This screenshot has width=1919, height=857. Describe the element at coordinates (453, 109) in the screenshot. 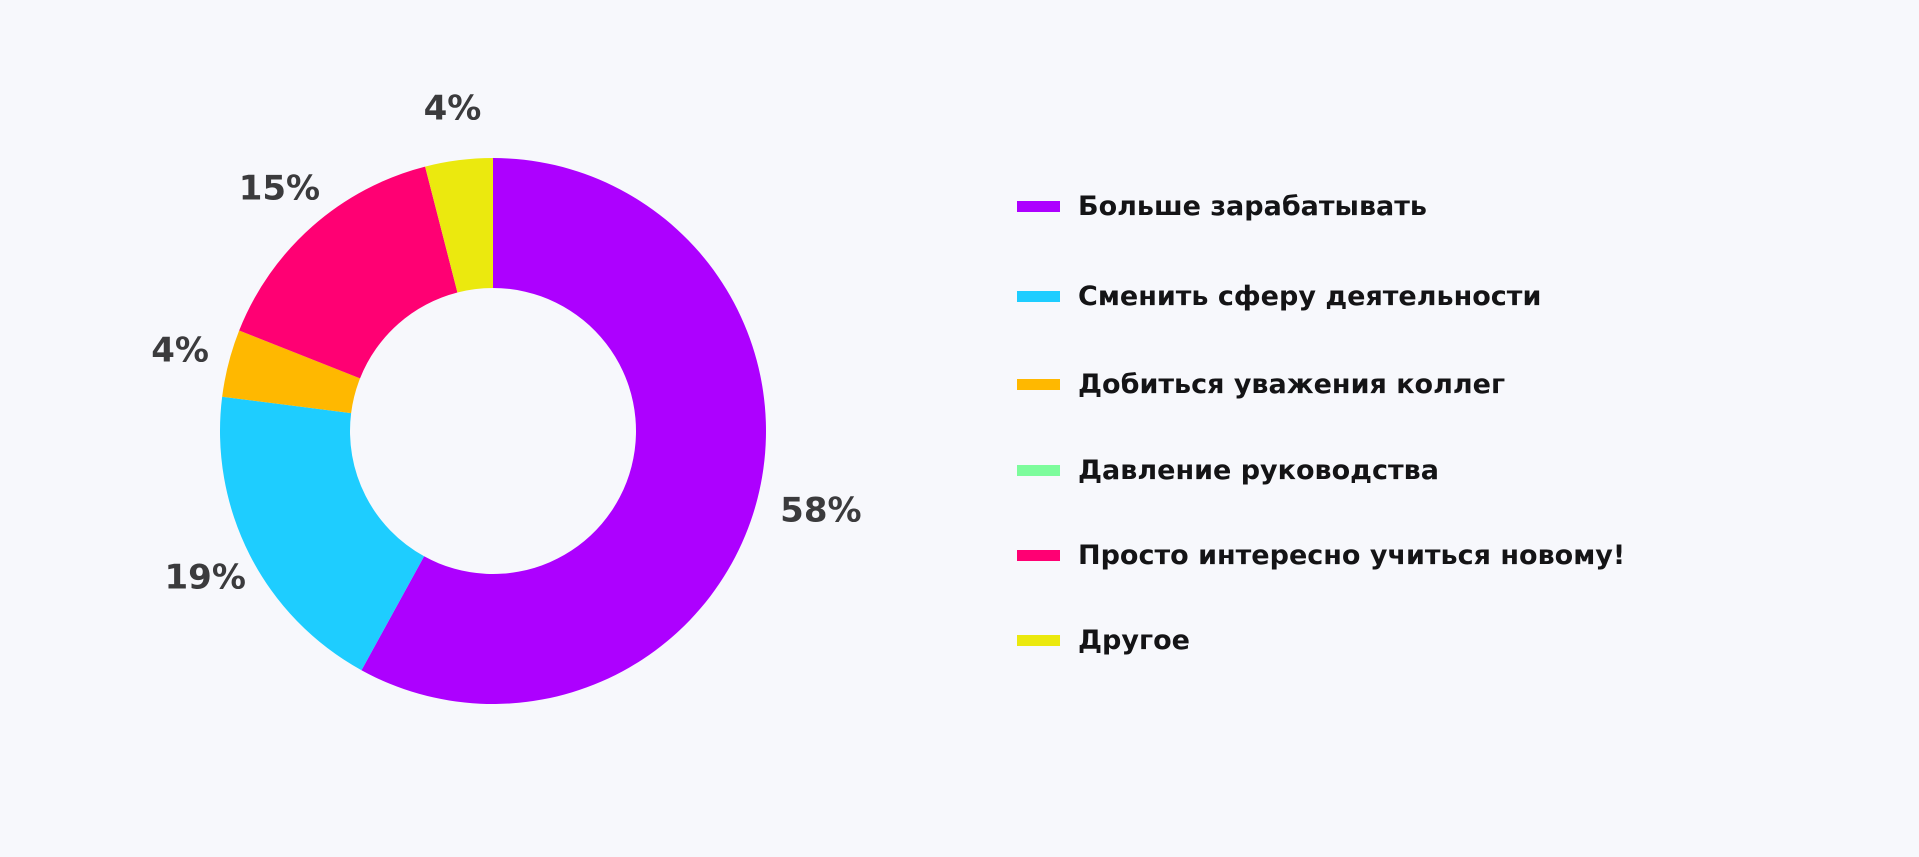

I see `slice-label-5: 4%` at that location.